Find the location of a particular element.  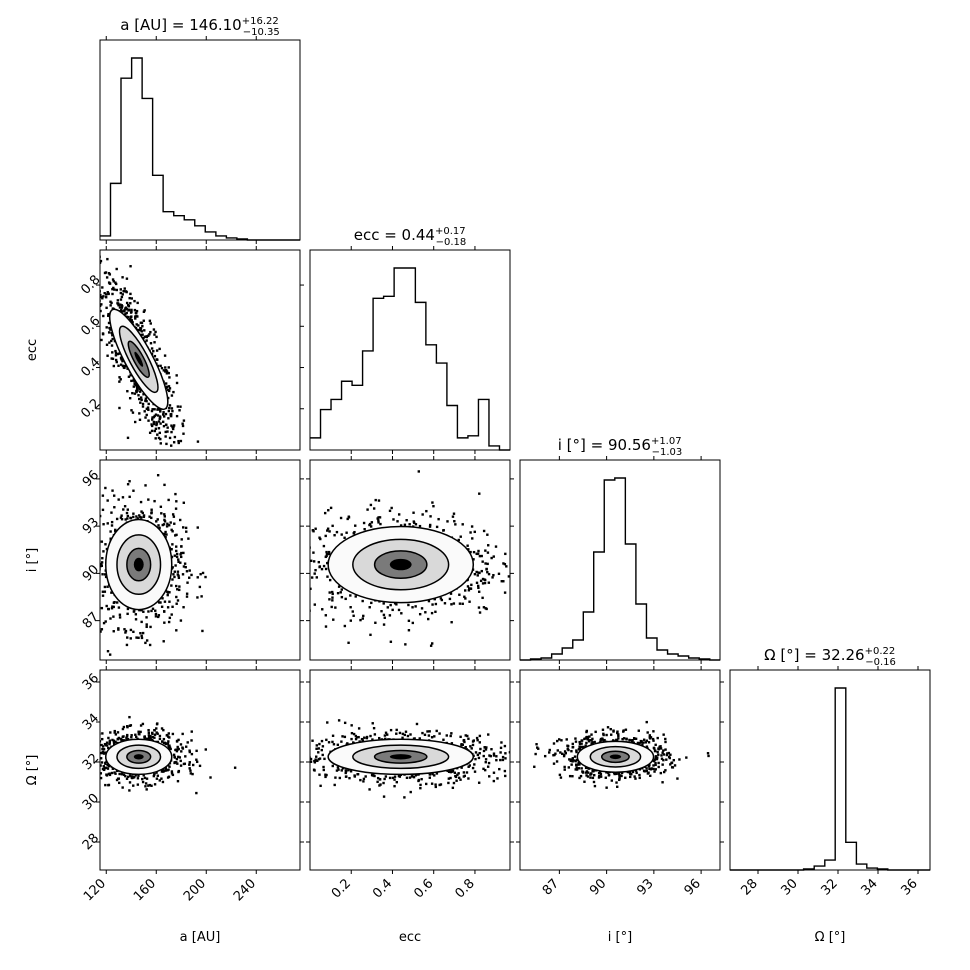

axes-frame is located at coordinates (830, 770).